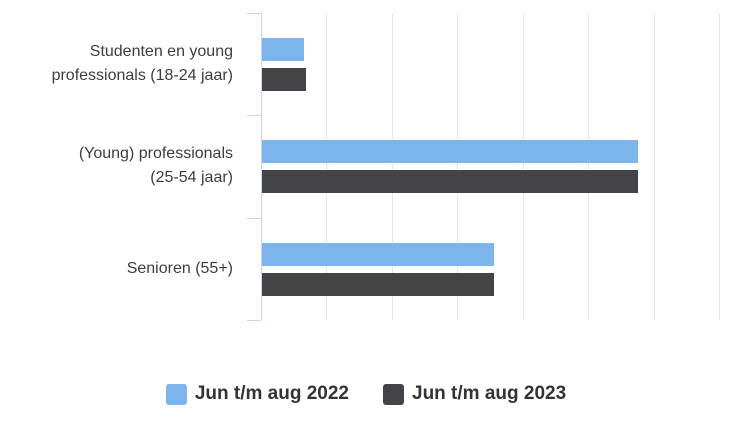 This screenshot has height=439, width=732. What do you see at coordinates (116, 166) in the screenshot?
I see `category-label: (Young) professionals (25-54 jaar)` at bounding box center [116, 166].